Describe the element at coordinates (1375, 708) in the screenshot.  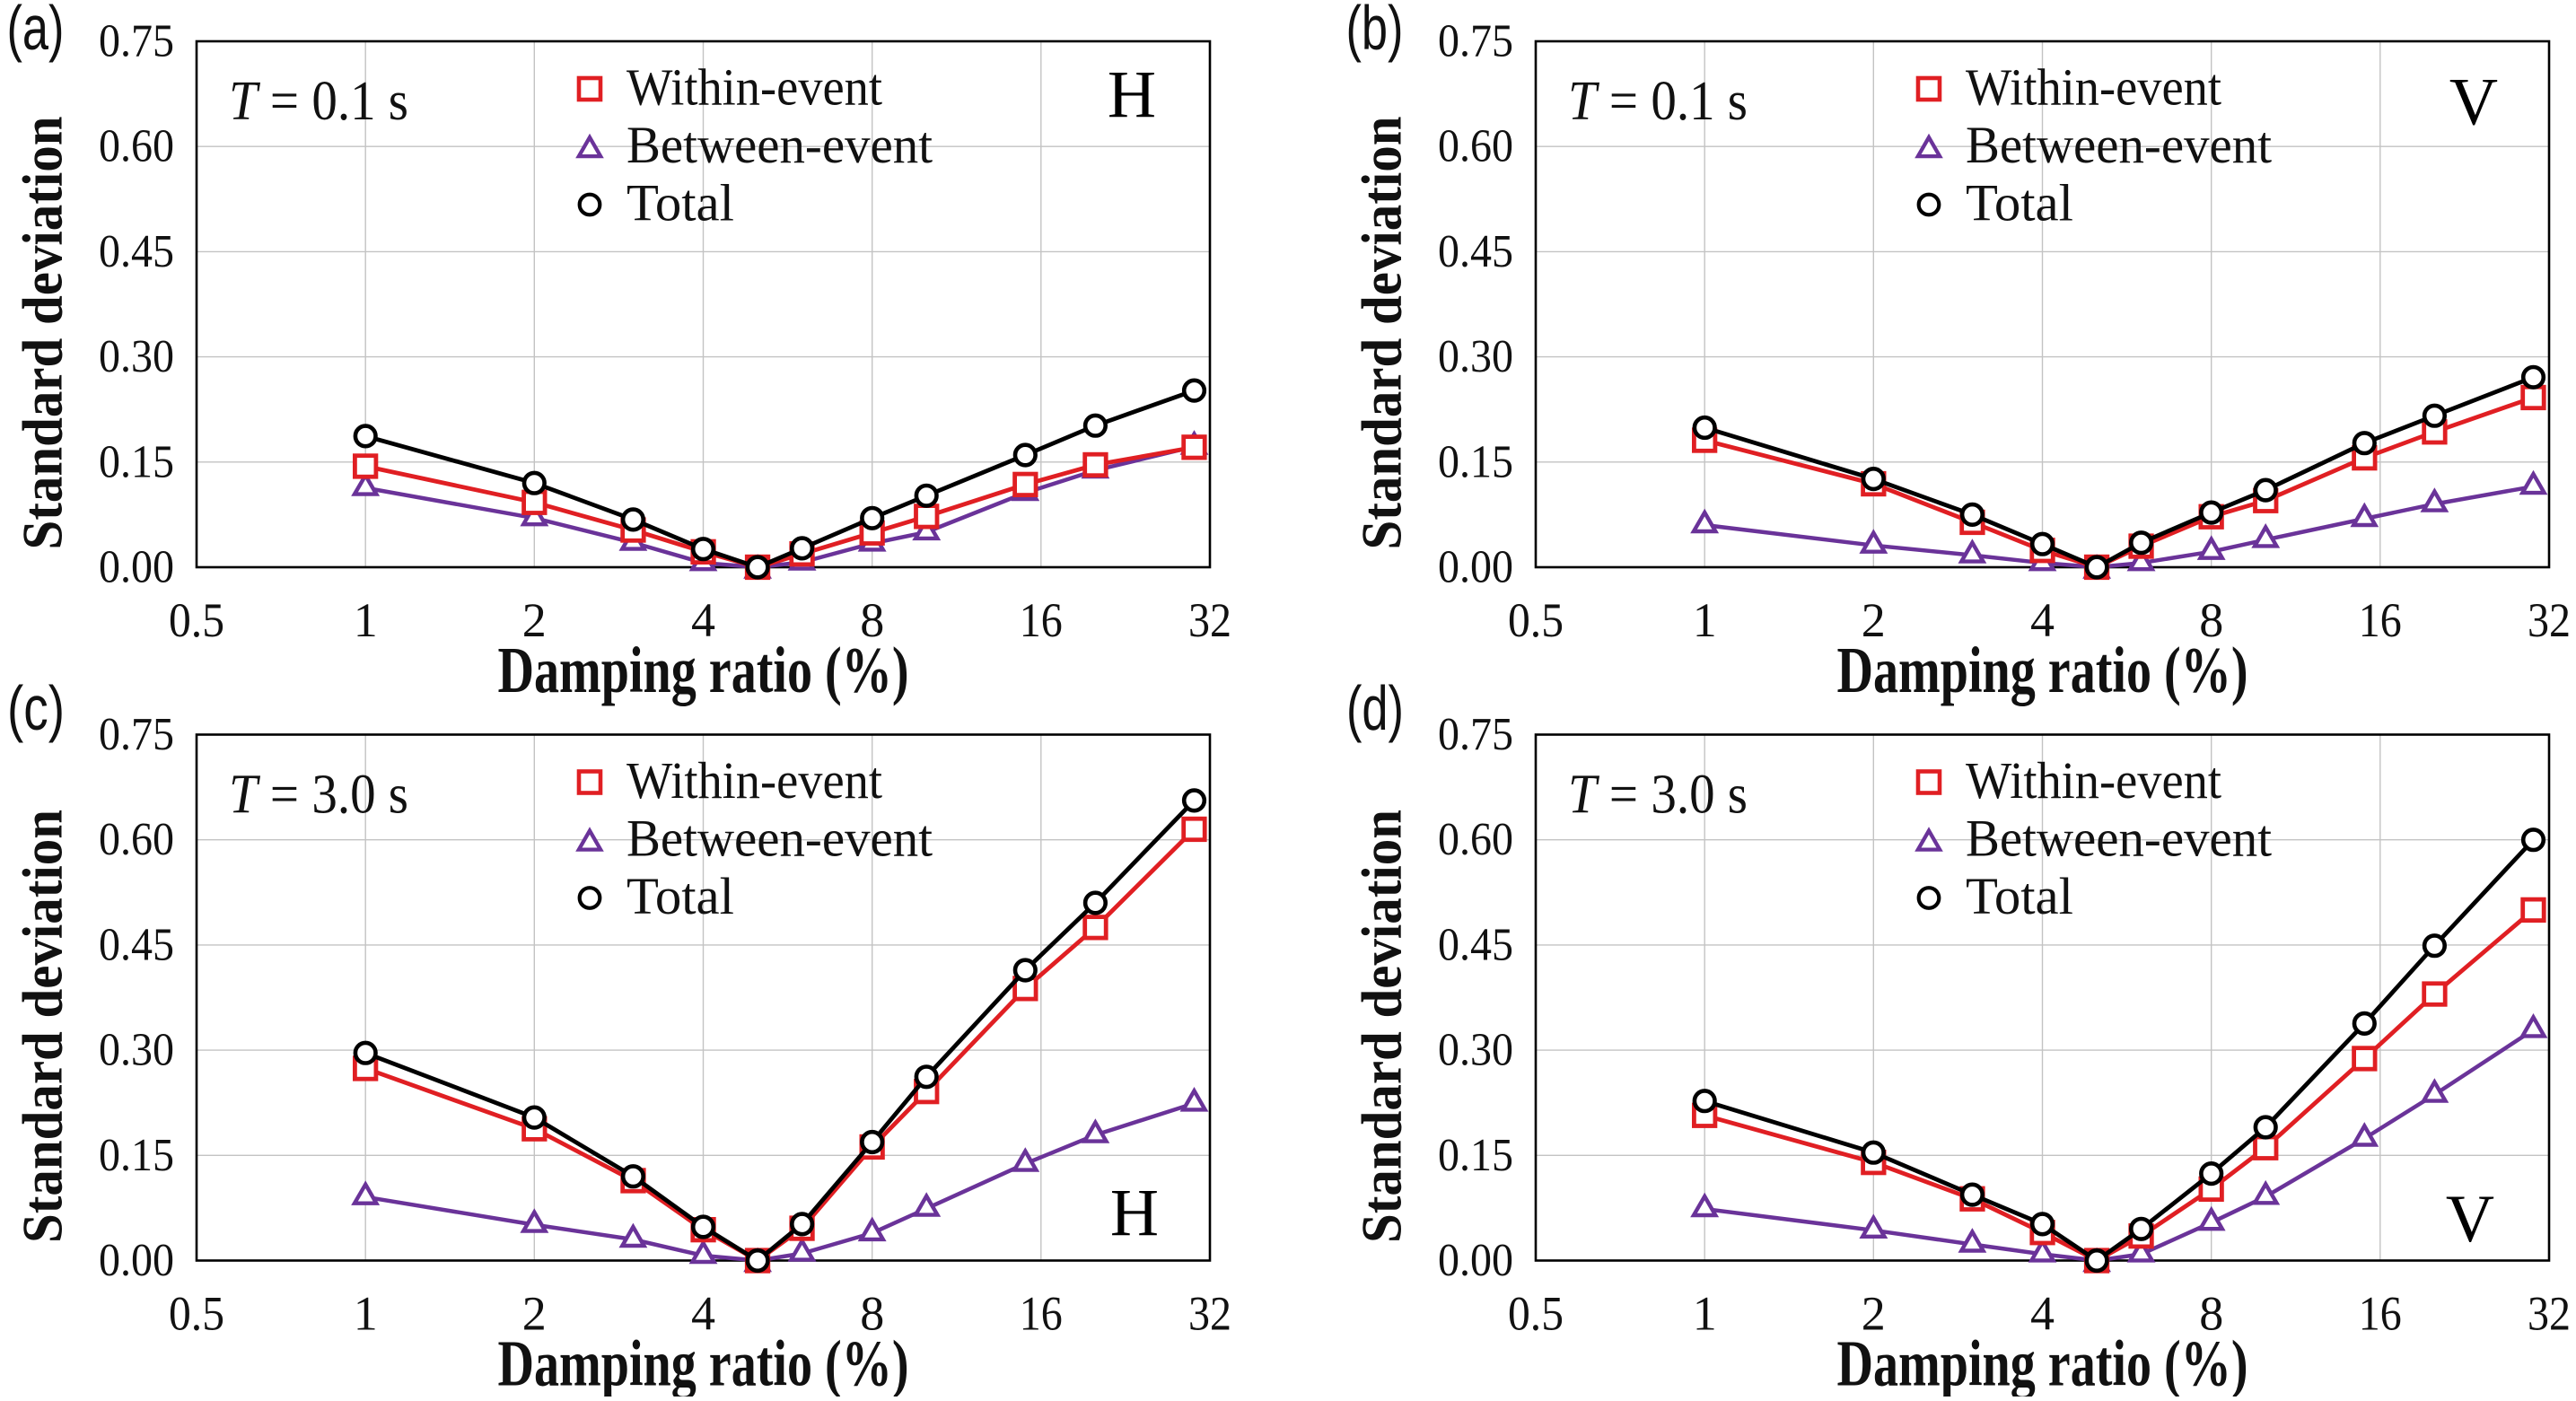
I see `svg-text: (d)` at that location.